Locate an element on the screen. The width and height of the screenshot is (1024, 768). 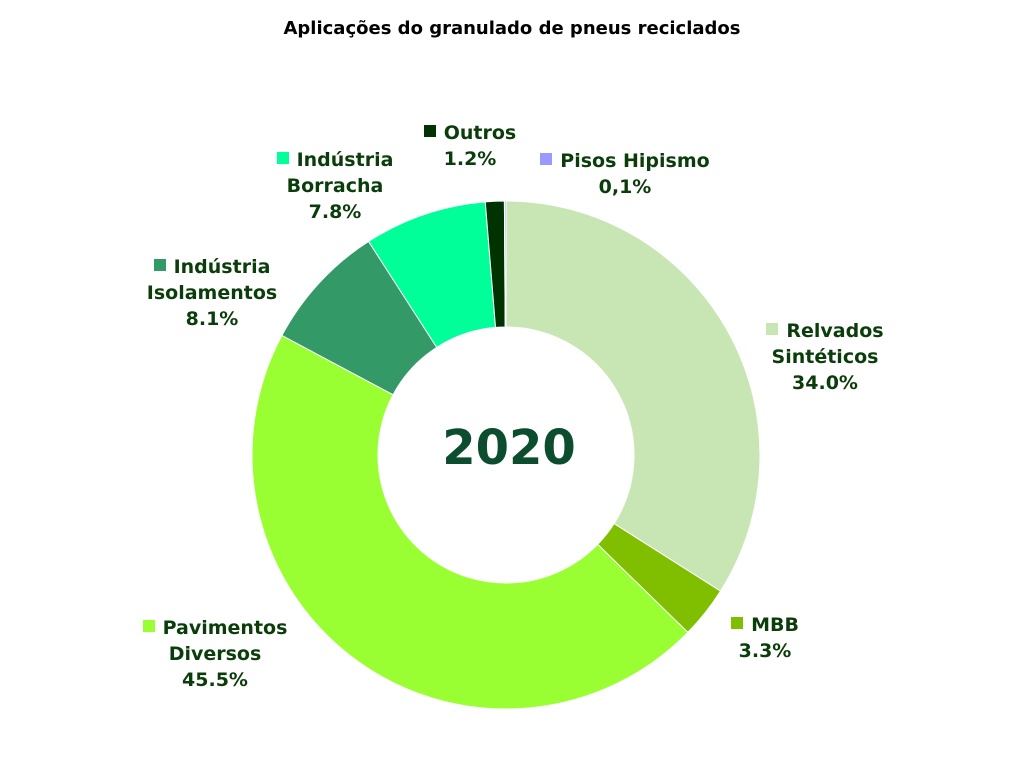
slice-value-label: 3.3% is located at coordinates (765, 651).